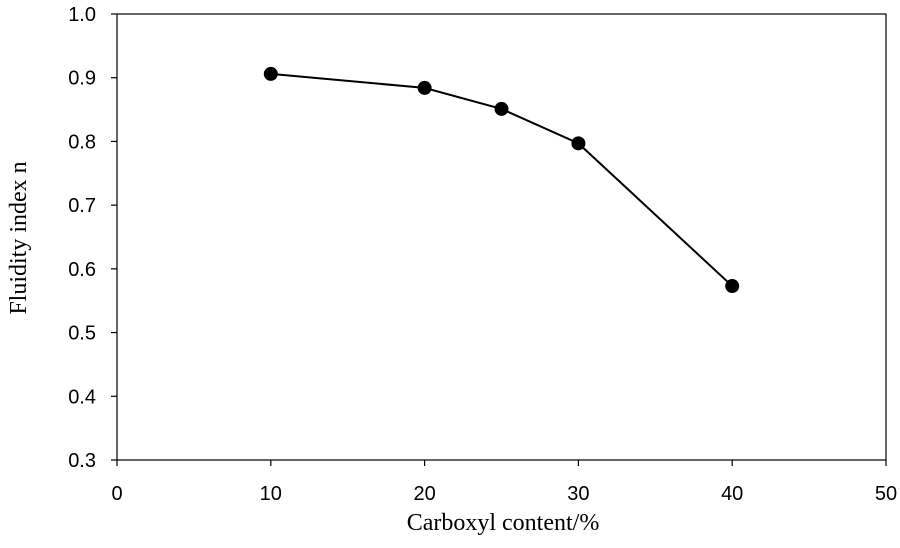 This screenshot has height=548, width=900. Describe the element at coordinates (82, 461) in the screenshot. I see `y-tick-label: 0.3` at that location.